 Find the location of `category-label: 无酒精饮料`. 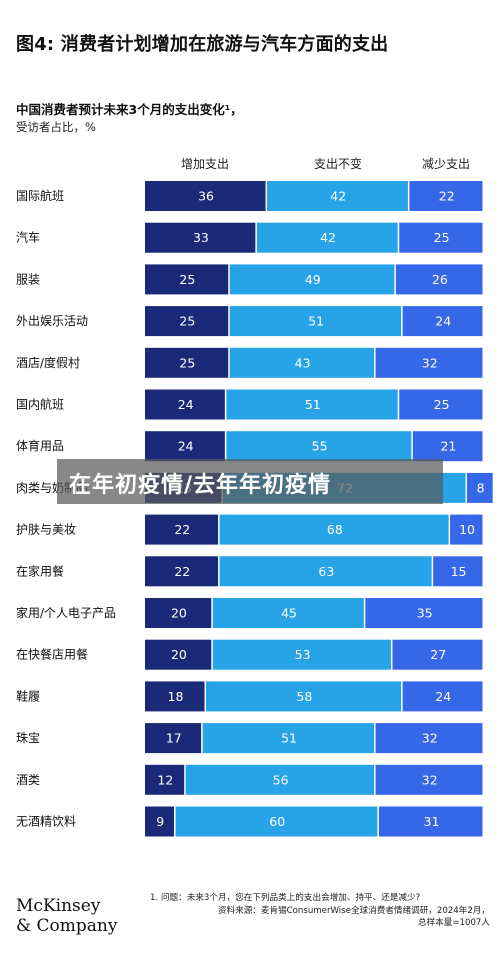

category-label: 无酒精饮料 is located at coordinates (46, 822).